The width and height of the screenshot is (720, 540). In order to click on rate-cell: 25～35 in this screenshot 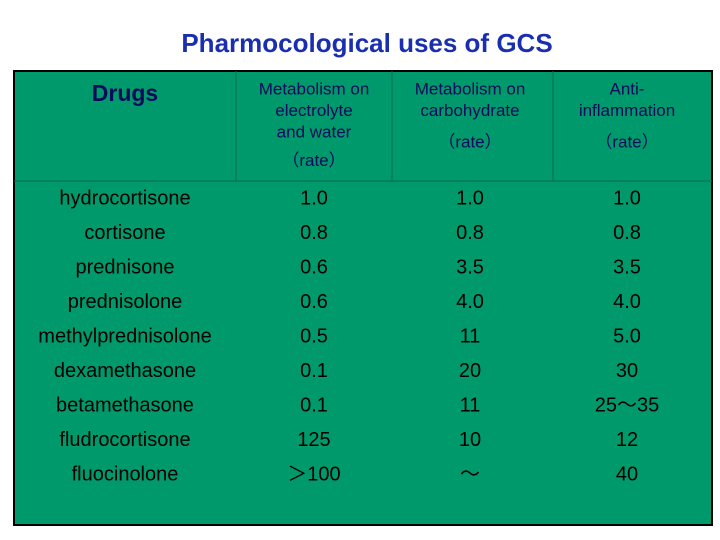, I will do `click(627, 405)`.